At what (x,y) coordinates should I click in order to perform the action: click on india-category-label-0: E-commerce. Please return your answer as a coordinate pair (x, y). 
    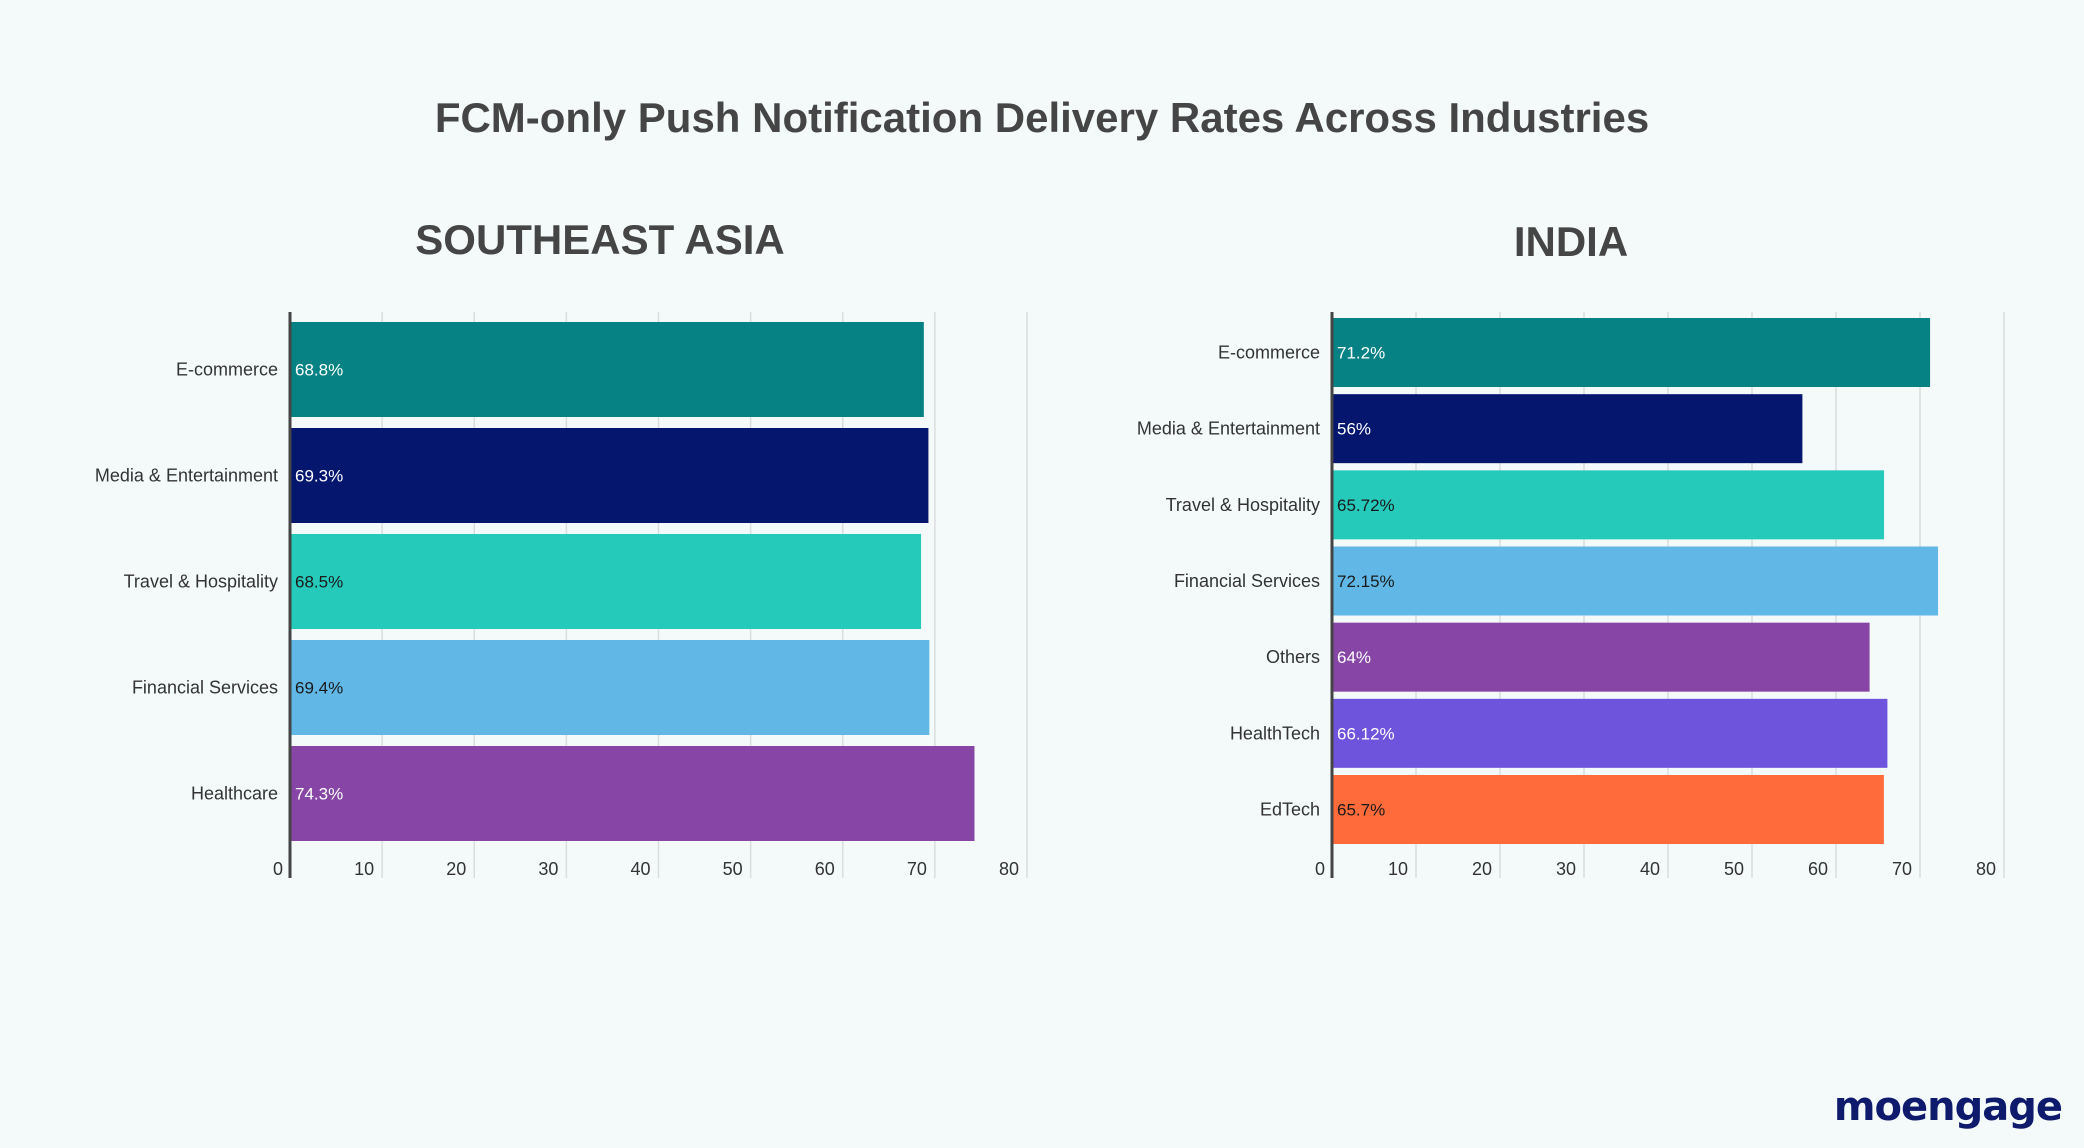
    Looking at the image, I should click on (1269, 353).